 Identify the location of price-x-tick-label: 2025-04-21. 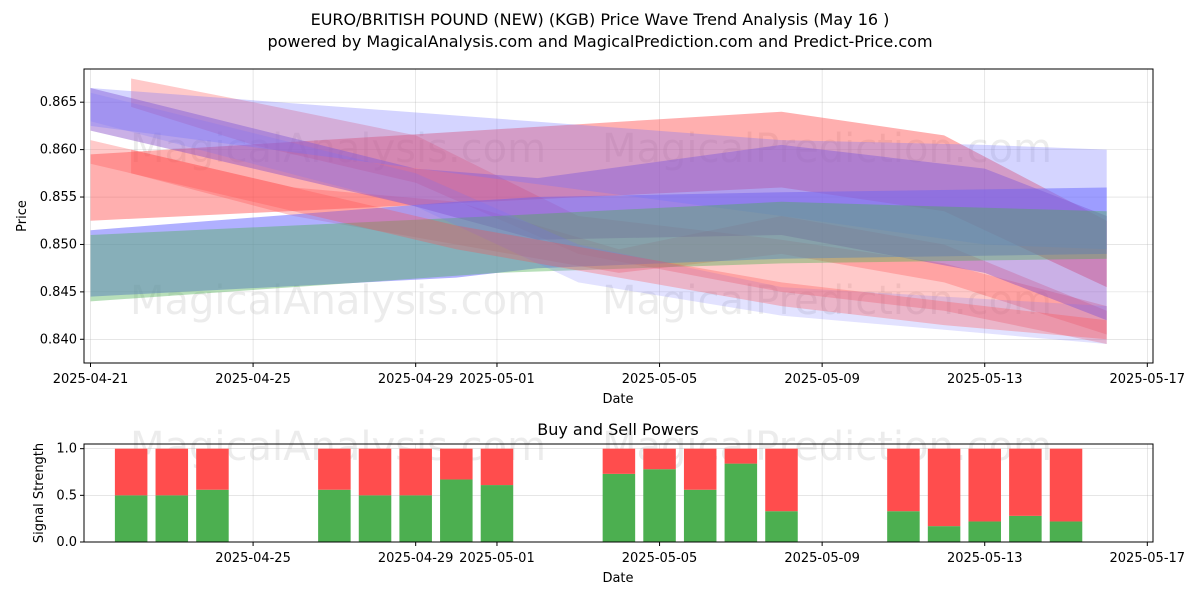
(91, 379).